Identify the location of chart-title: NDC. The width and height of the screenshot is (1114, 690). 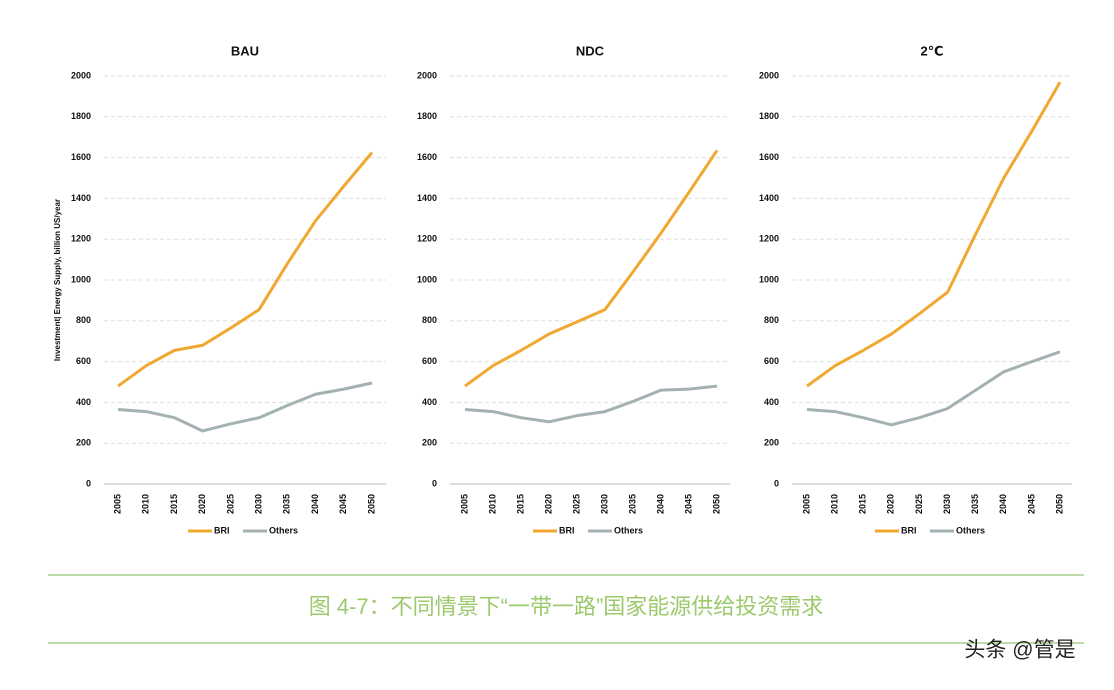
(590, 50).